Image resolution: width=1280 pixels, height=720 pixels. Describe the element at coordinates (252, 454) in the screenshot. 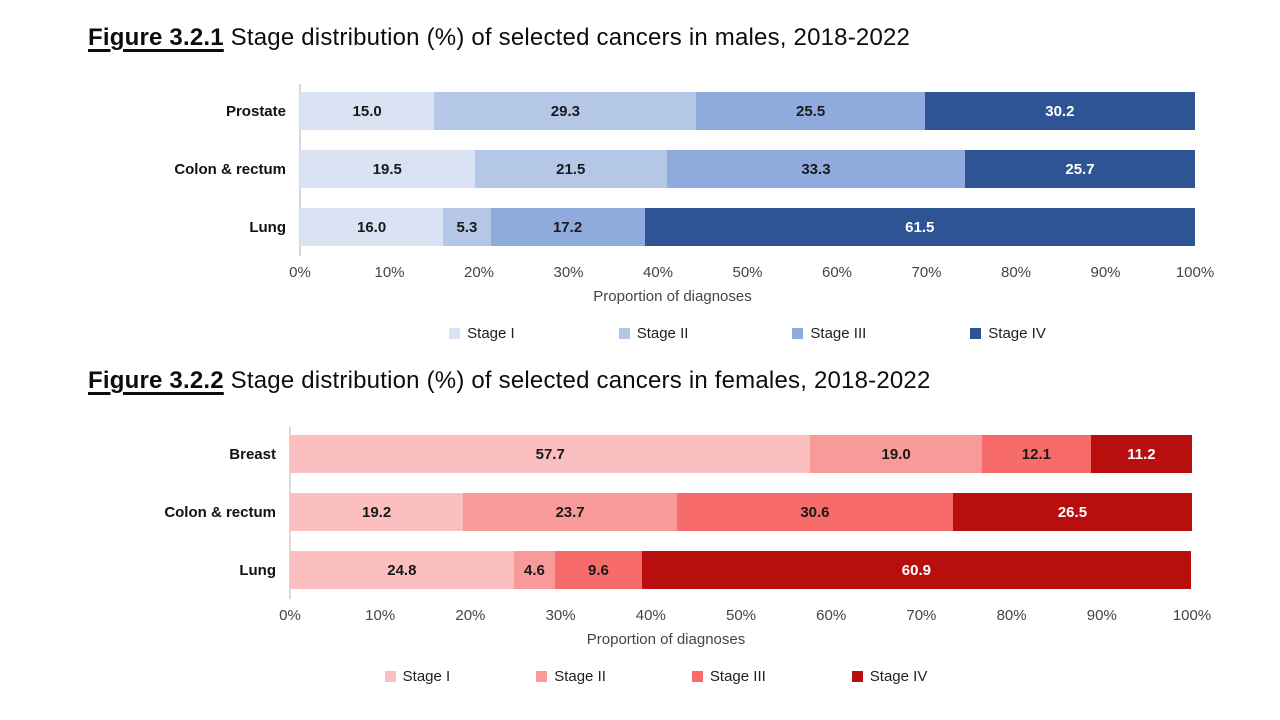

I see `category-label: Breast` at that location.